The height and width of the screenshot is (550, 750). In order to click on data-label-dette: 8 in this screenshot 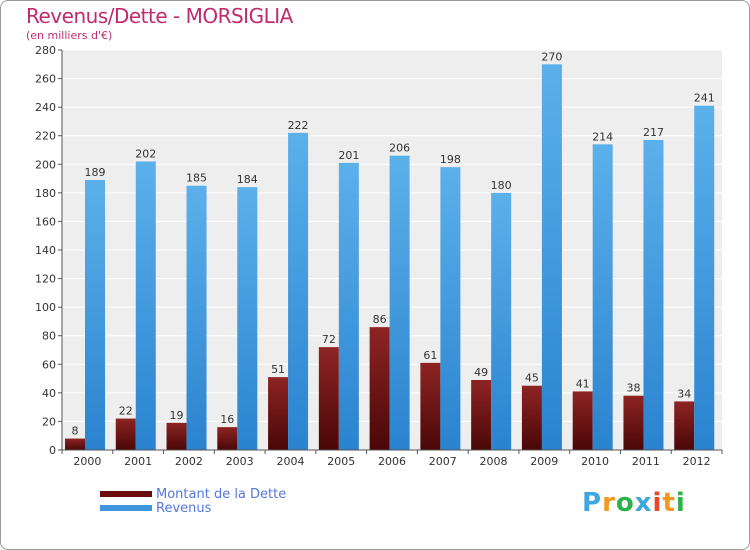, I will do `click(75, 431)`.